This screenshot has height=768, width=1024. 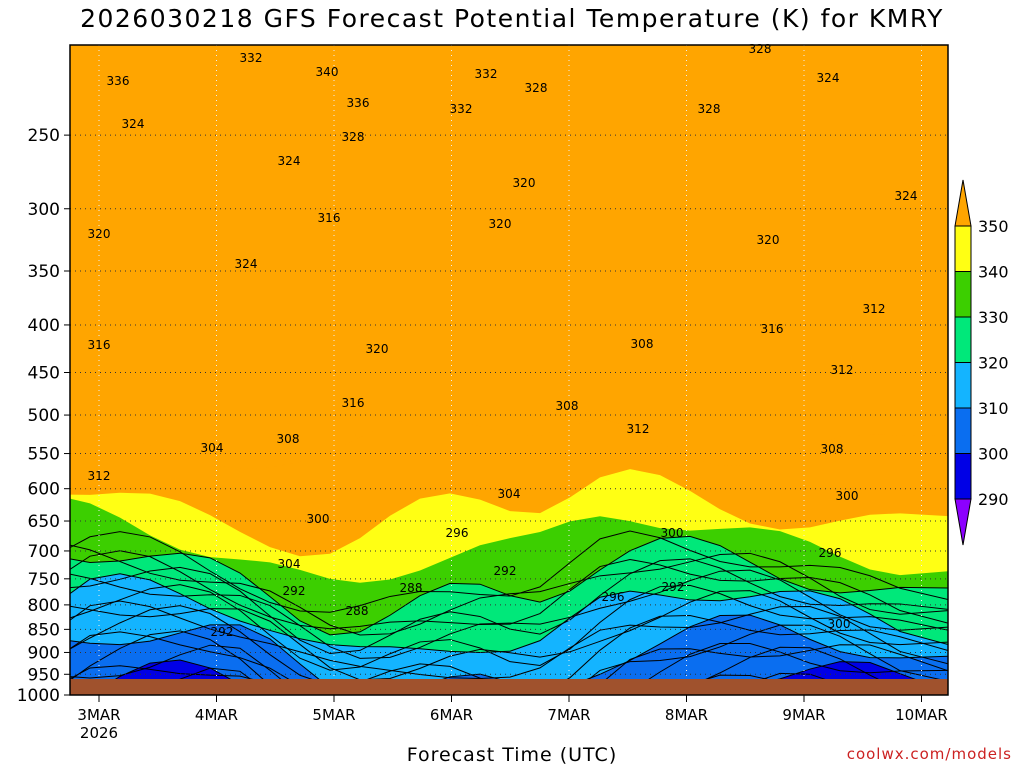 I want to click on y-tick-label: 500, so click(x=44, y=416).